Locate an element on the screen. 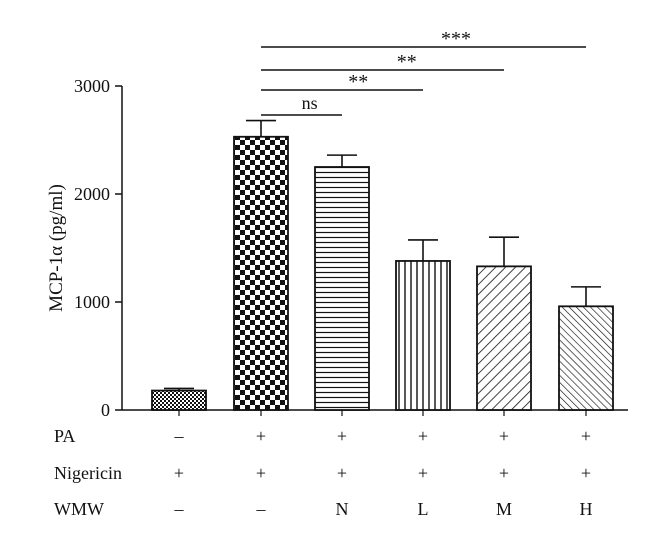 This screenshot has height=547, width=660. significance-label: ns is located at coordinates (310, 103).